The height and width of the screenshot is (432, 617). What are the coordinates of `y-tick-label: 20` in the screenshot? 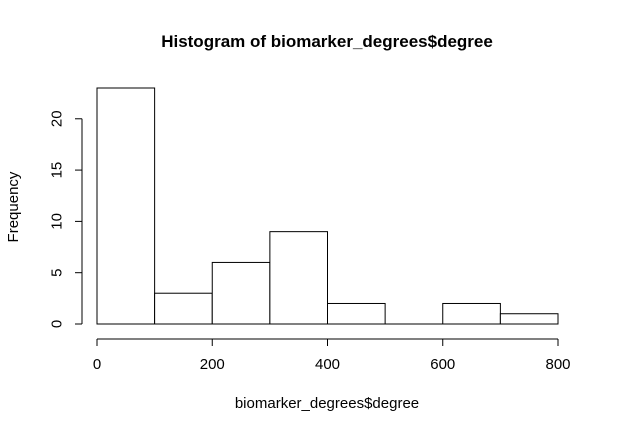 It's located at (57, 118).